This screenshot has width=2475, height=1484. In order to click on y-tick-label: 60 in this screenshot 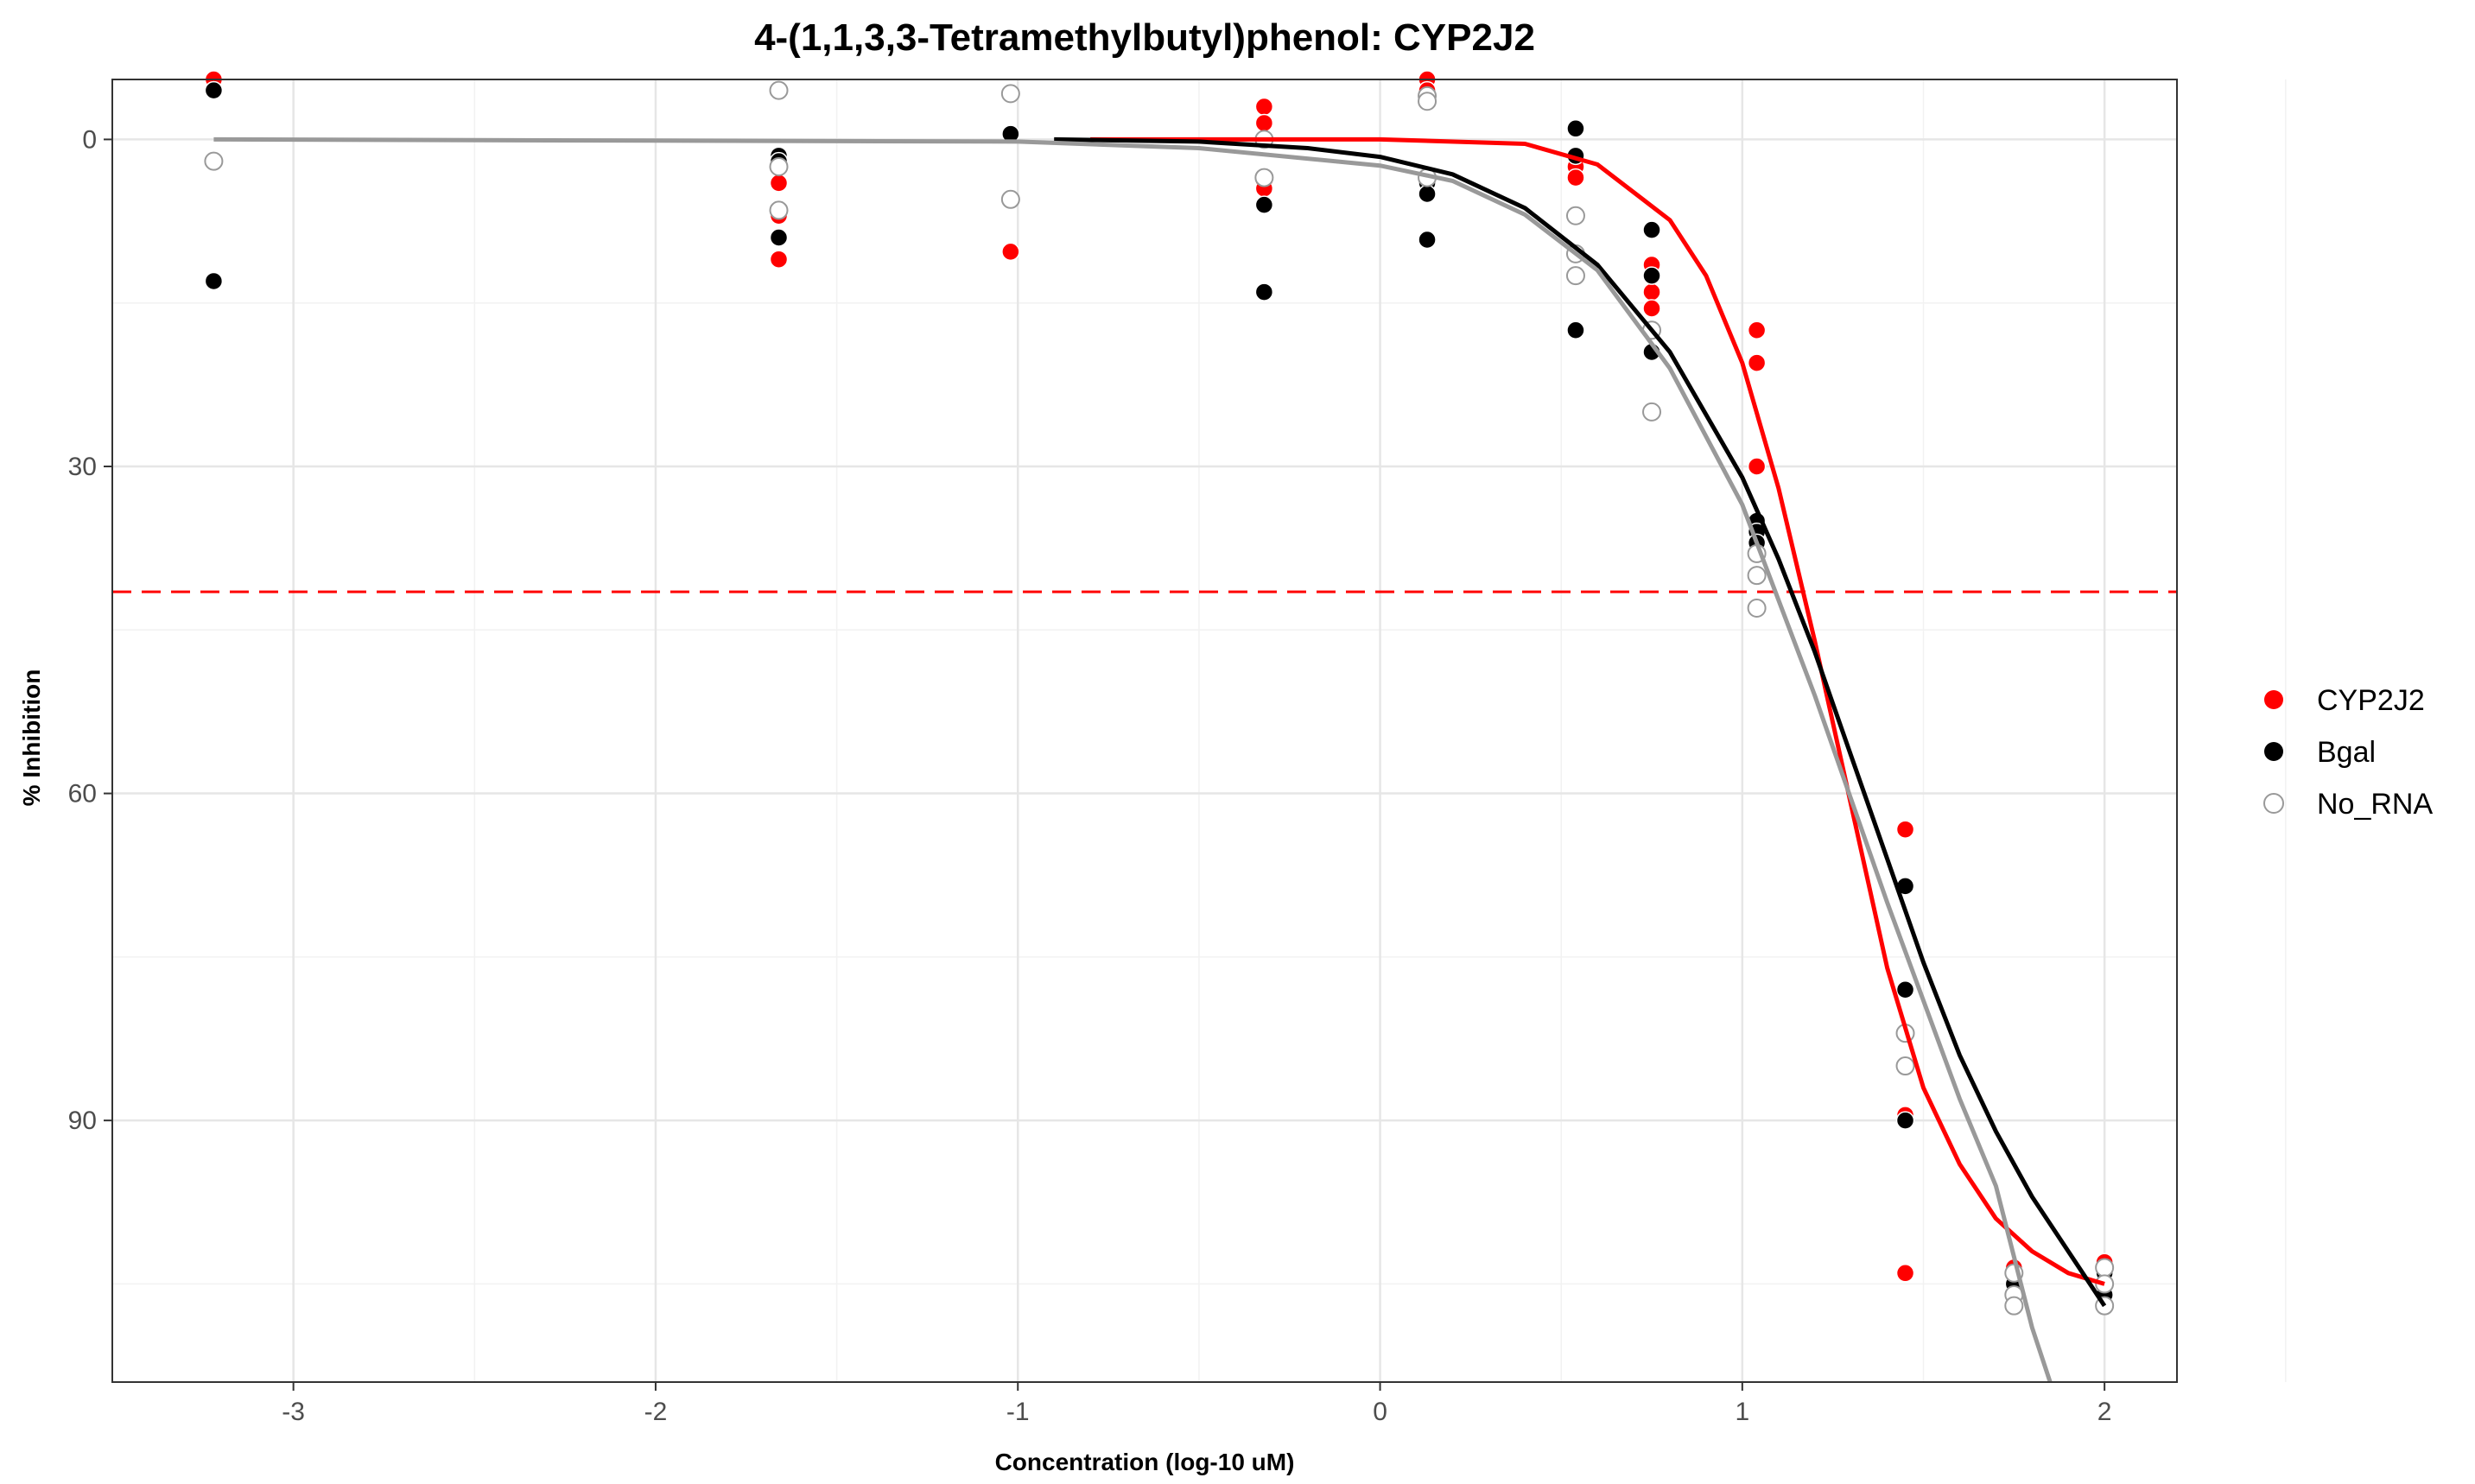, I will do `click(82, 794)`.